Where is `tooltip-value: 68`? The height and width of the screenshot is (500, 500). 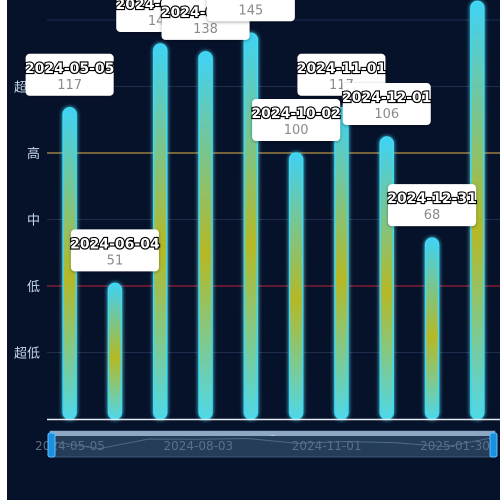
tooltip-value: 68 is located at coordinates (432, 215).